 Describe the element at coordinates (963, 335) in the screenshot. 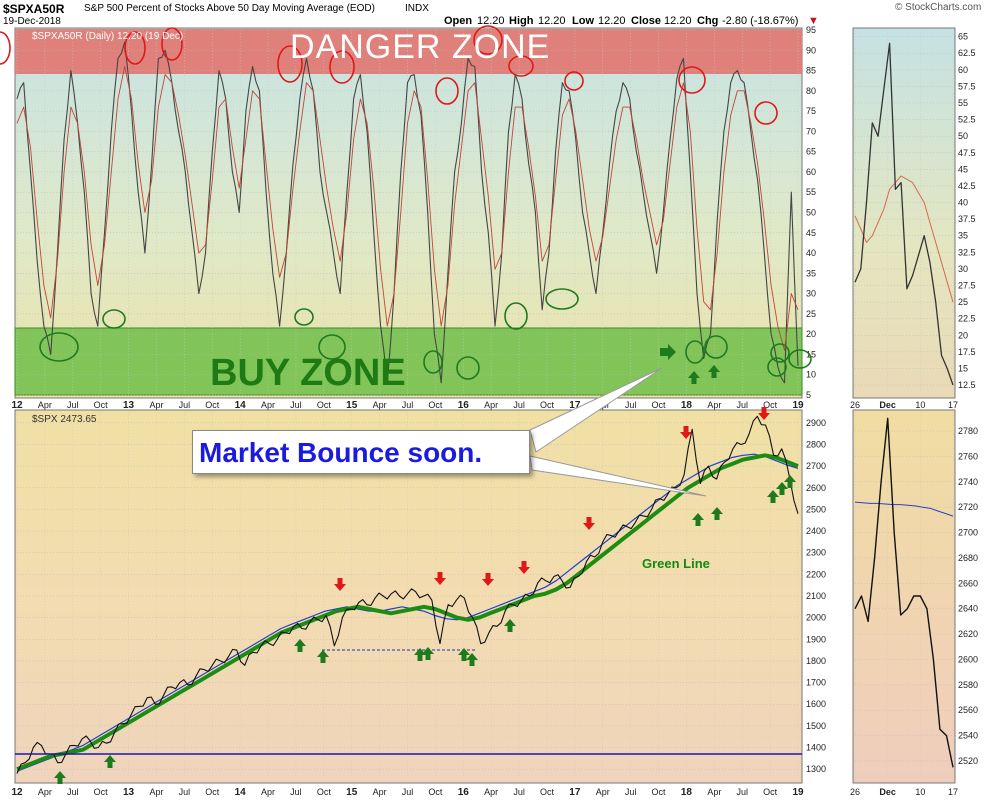

I see `y-tick-label: 20` at that location.